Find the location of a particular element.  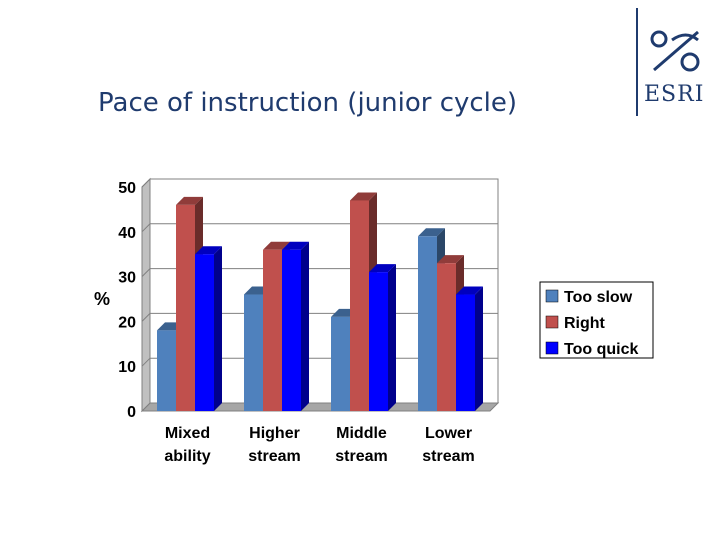

y-tick-label: 50 is located at coordinates (127, 188).